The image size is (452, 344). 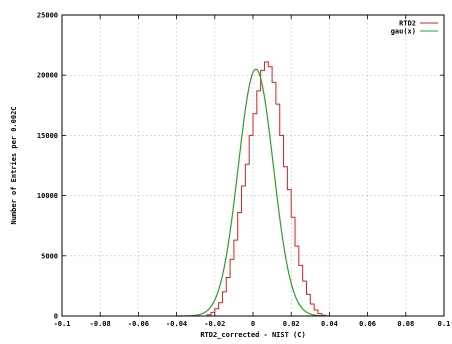 I want to click on y-tick-label: 25000, so click(x=47, y=16).